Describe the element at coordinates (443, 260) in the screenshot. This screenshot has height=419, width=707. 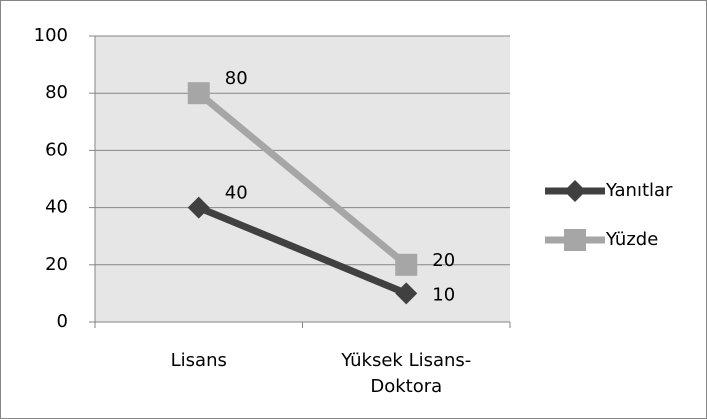
I see `data-label: 20` at that location.